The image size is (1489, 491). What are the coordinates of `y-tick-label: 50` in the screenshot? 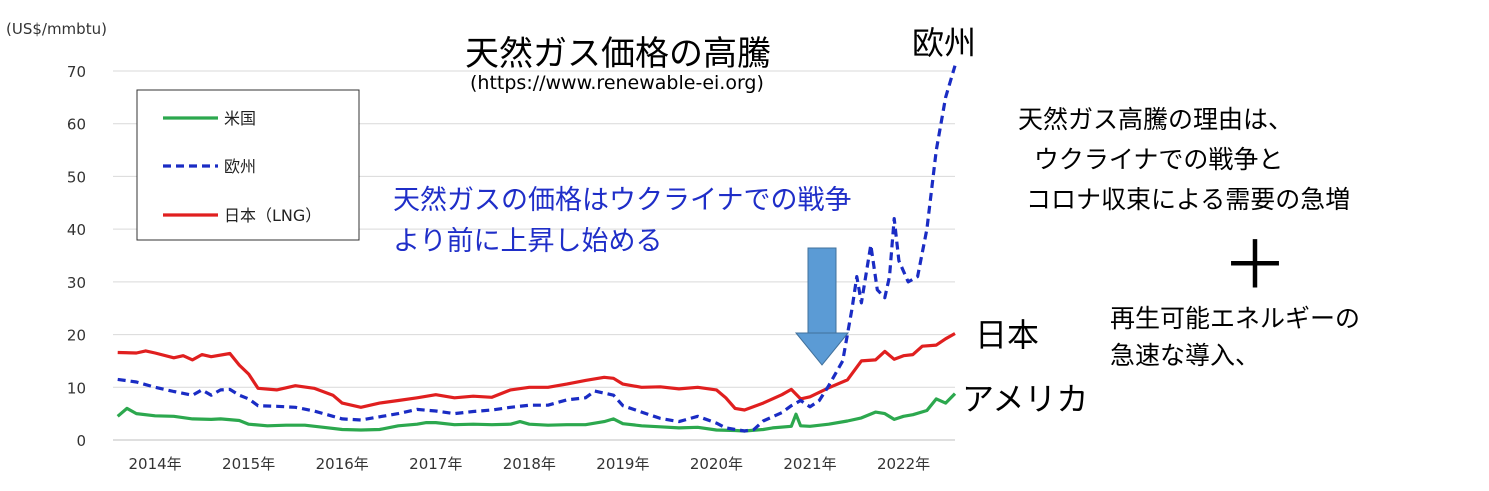 It's located at (76, 177).